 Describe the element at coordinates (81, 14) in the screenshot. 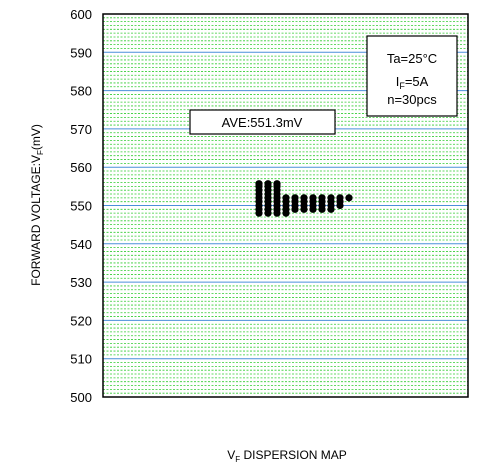

I see `y-tick-label: 600` at that location.